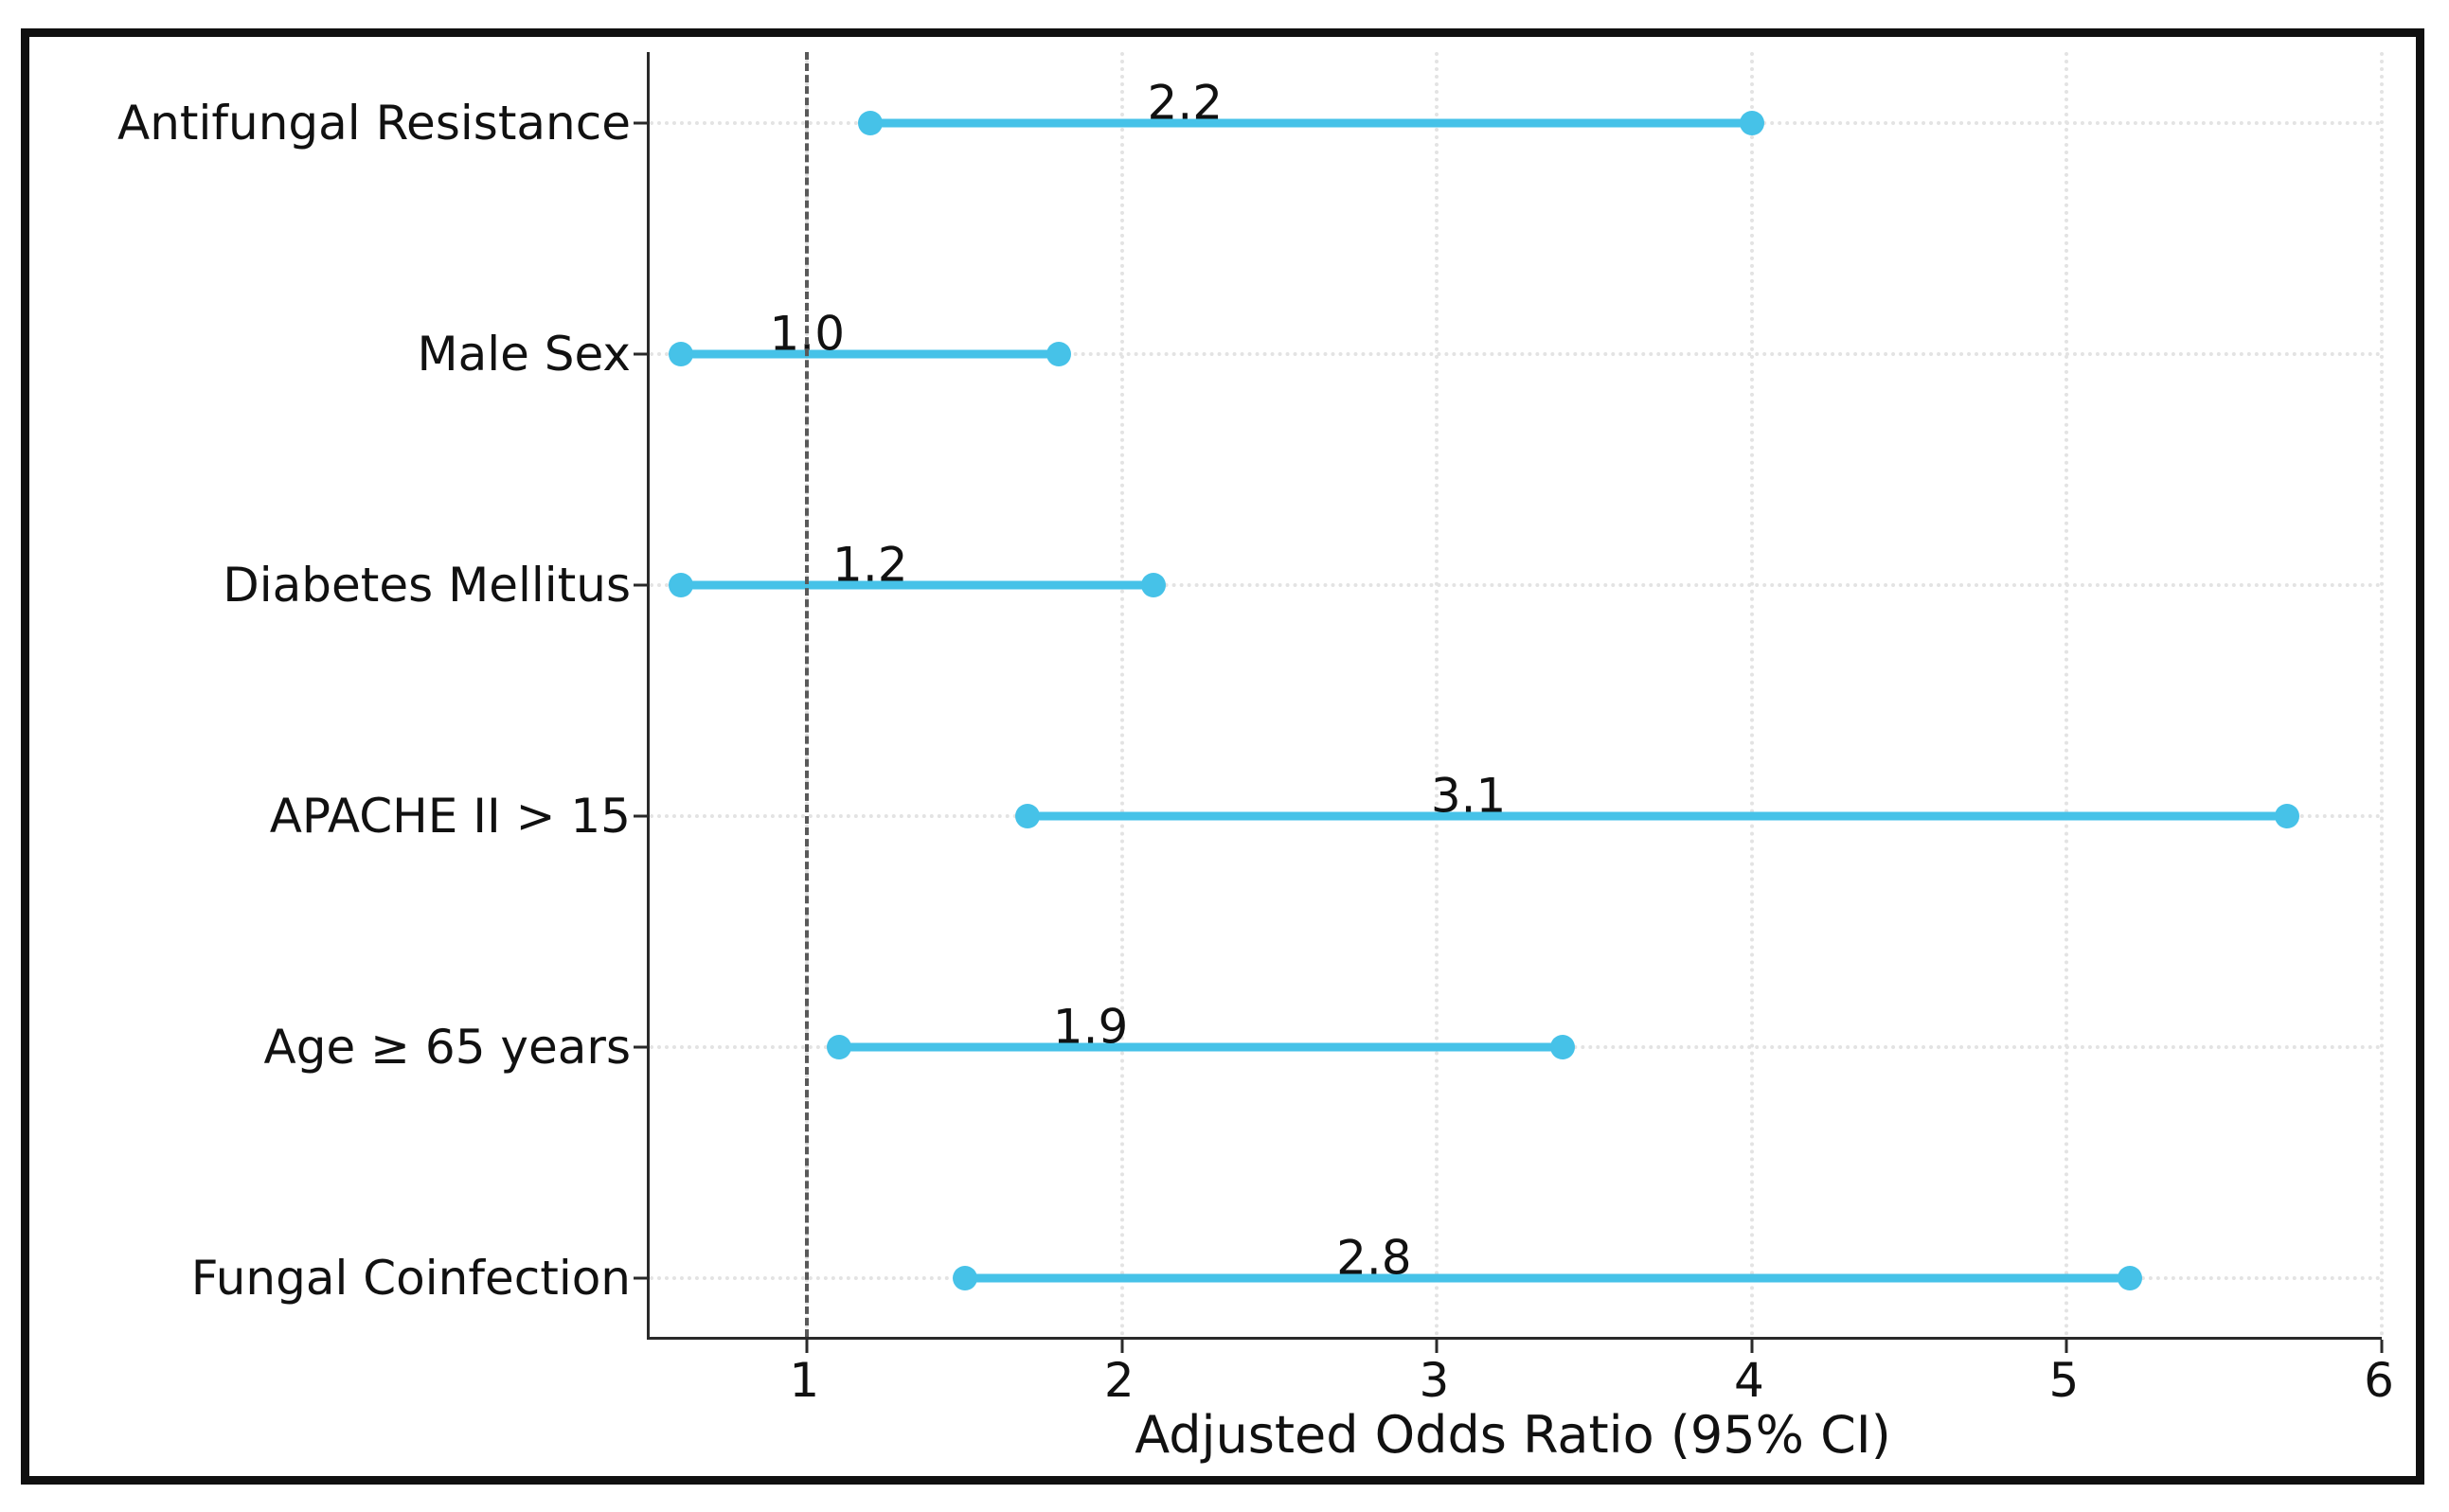 This screenshot has height=1512, width=2449. Describe the element at coordinates (804, 1380) in the screenshot. I see `x-tick-label: 1` at that location.